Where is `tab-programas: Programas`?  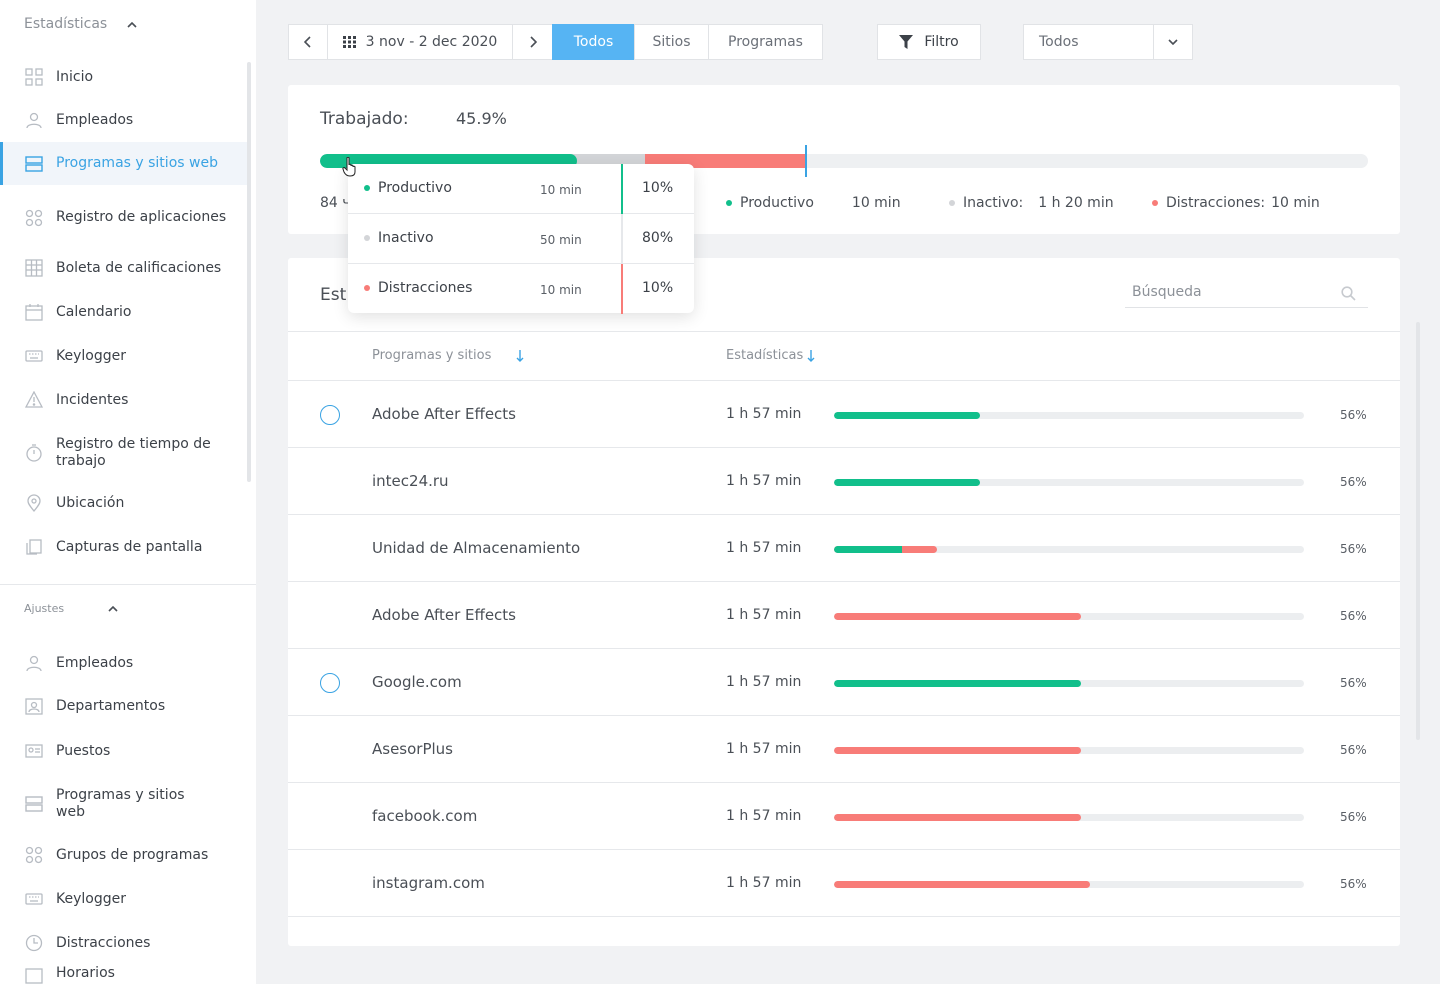
tab-programas: Programas is located at coordinates (765, 42).